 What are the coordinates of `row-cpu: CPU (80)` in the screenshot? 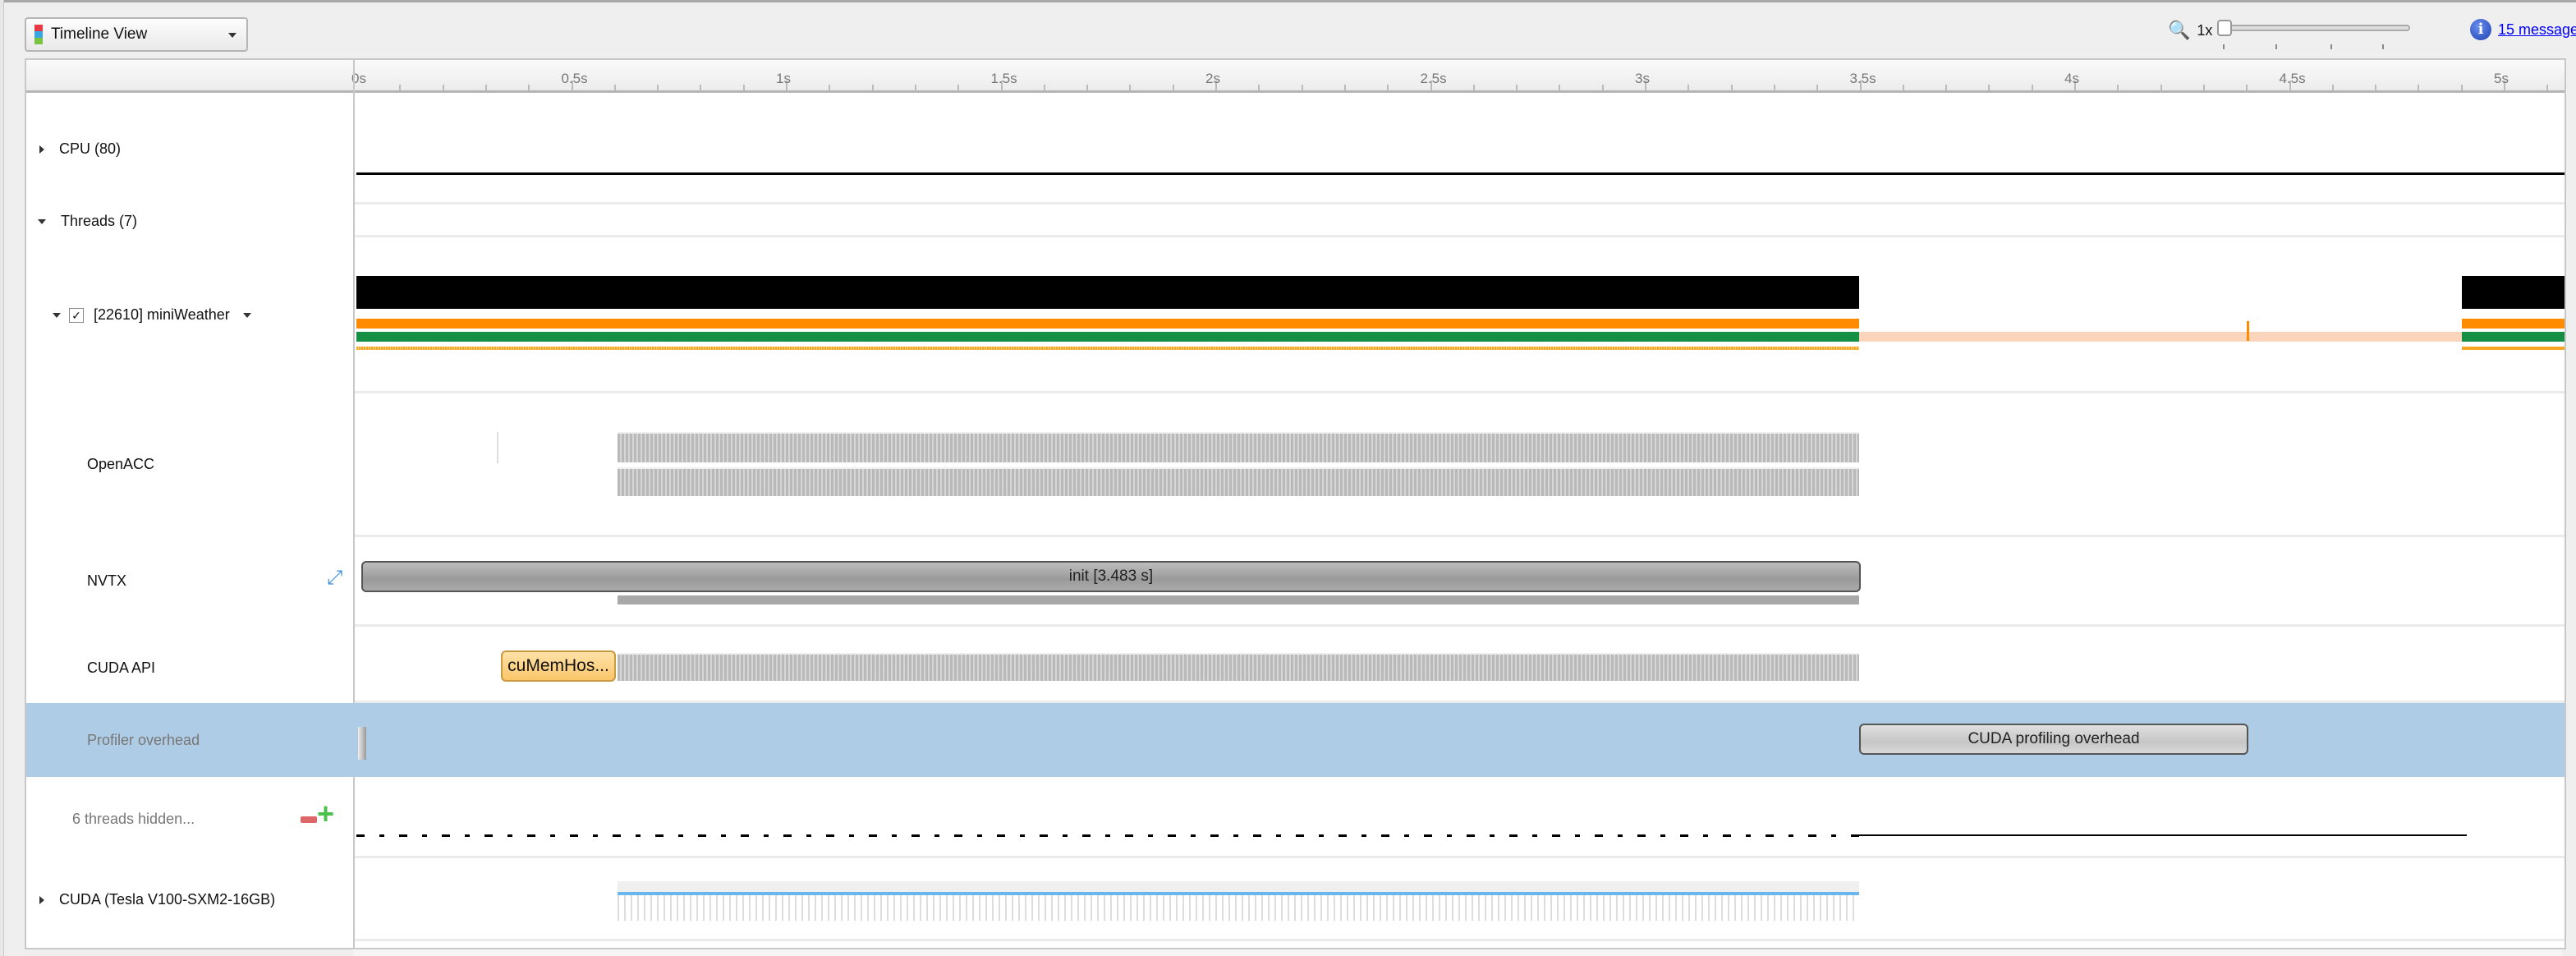 It's located at (80, 149).